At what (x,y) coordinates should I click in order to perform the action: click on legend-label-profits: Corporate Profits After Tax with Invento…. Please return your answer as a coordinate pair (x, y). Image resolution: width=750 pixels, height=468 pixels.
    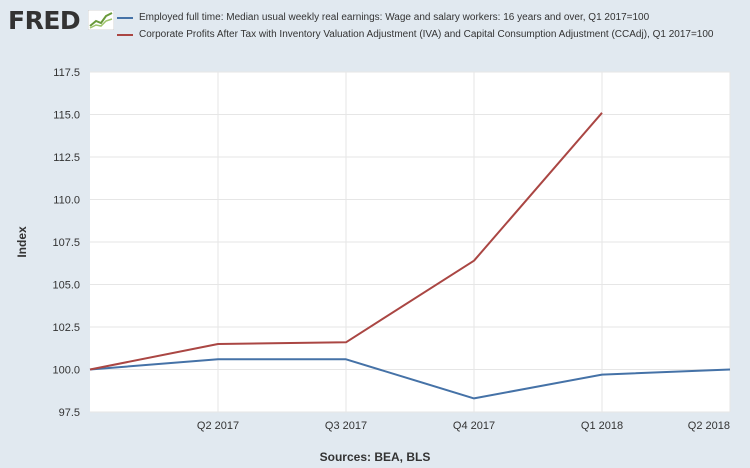
    Looking at the image, I should click on (426, 34).